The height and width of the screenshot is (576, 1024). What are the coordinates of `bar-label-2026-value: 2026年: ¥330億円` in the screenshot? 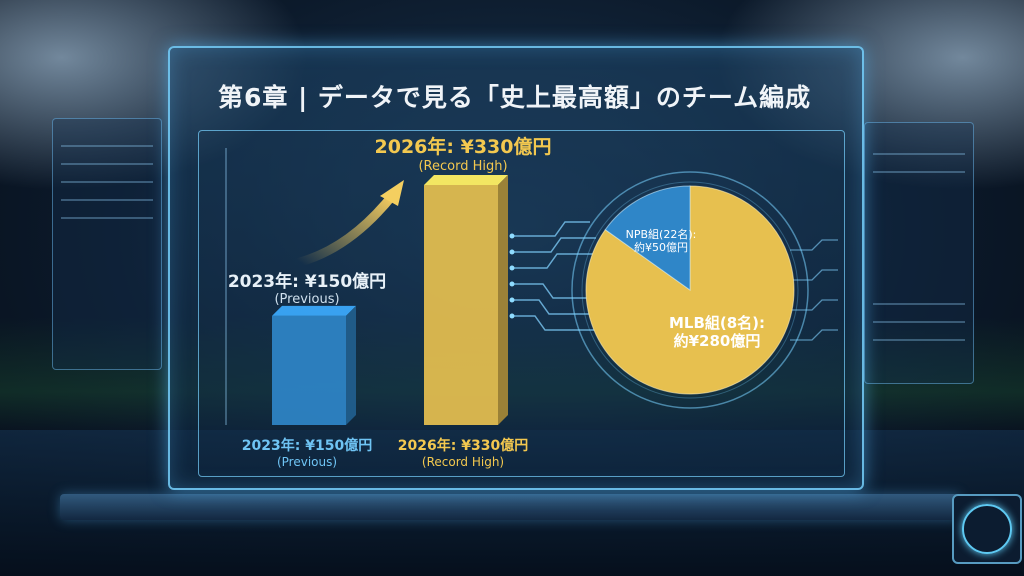 It's located at (463, 147).